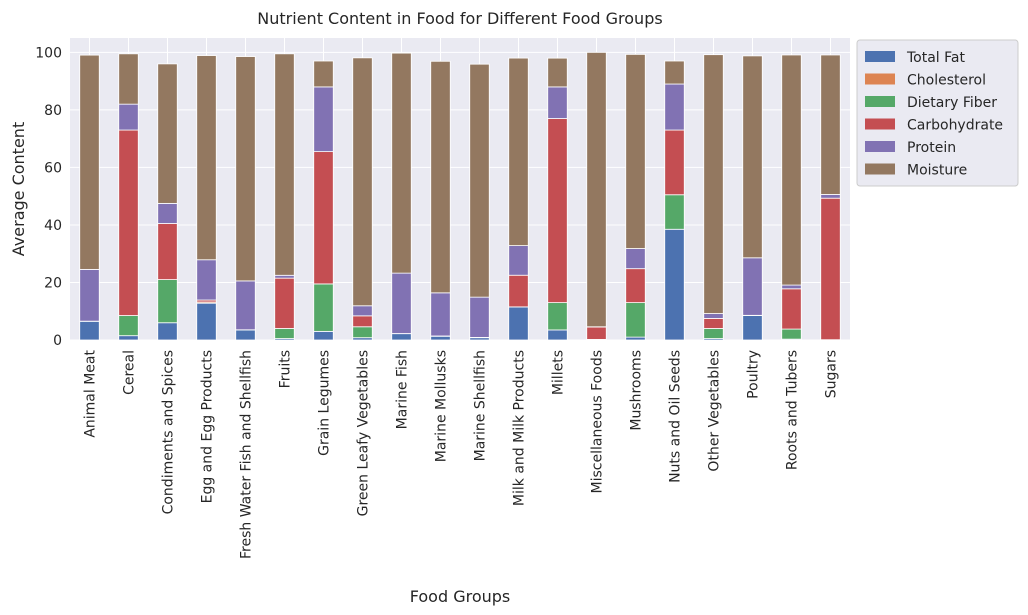 The height and width of the screenshot is (615, 1028). What do you see at coordinates (596, 333) in the screenshot?
I see `bar-miscellaneous-foods-carbohydrate` at bounding box center [596, 333].